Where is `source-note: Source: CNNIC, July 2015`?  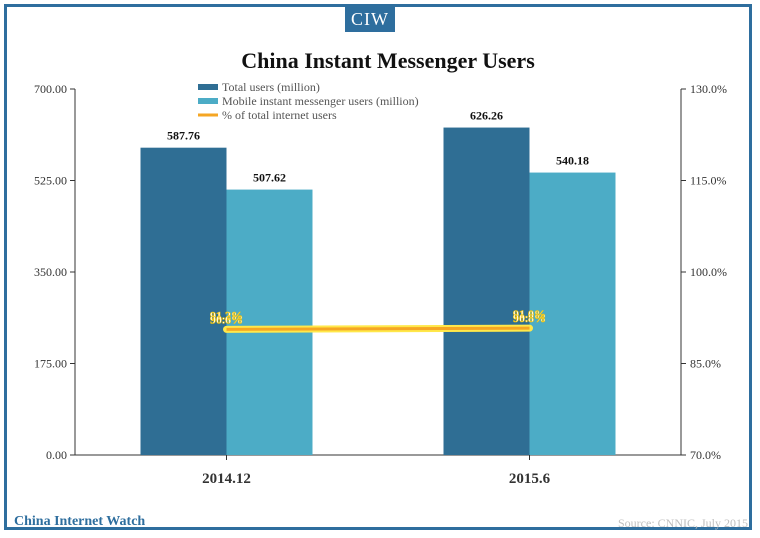 source-note: Source: CNNIC, July 2015 is located at coordinates (683, 523).